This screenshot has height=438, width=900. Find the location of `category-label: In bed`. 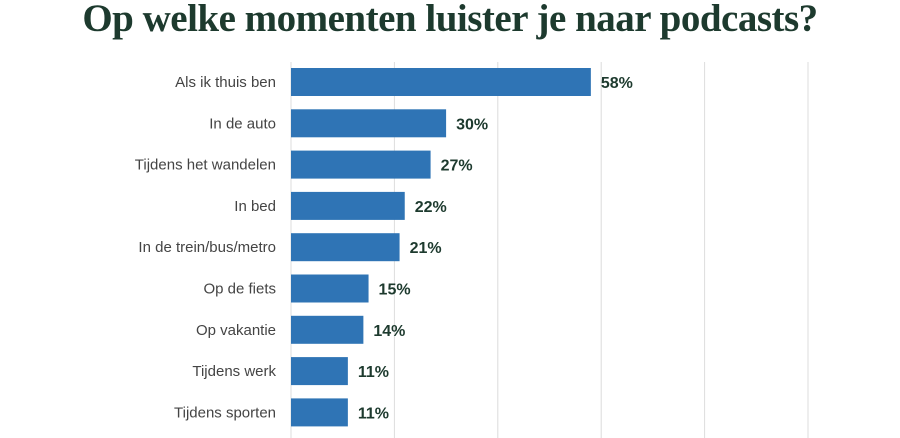

category-label: In bed is located at coordinates (255, 206).